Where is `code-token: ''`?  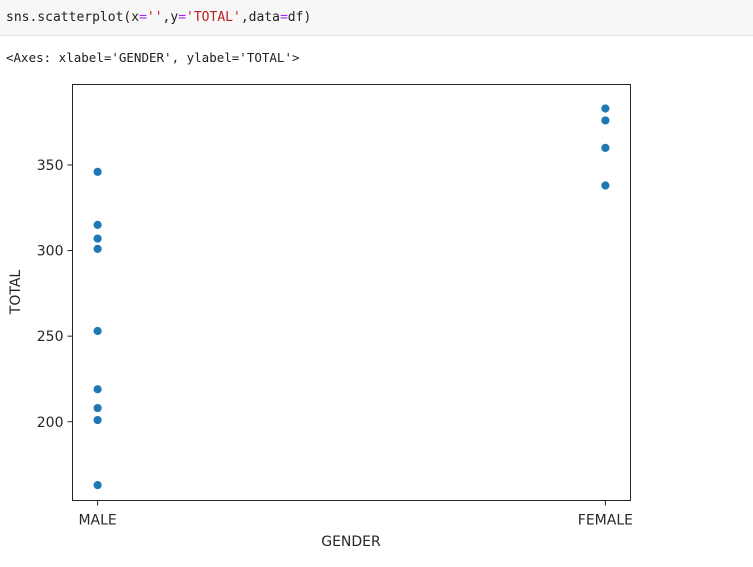 code-token: '' is located at coordinates (154, 17).